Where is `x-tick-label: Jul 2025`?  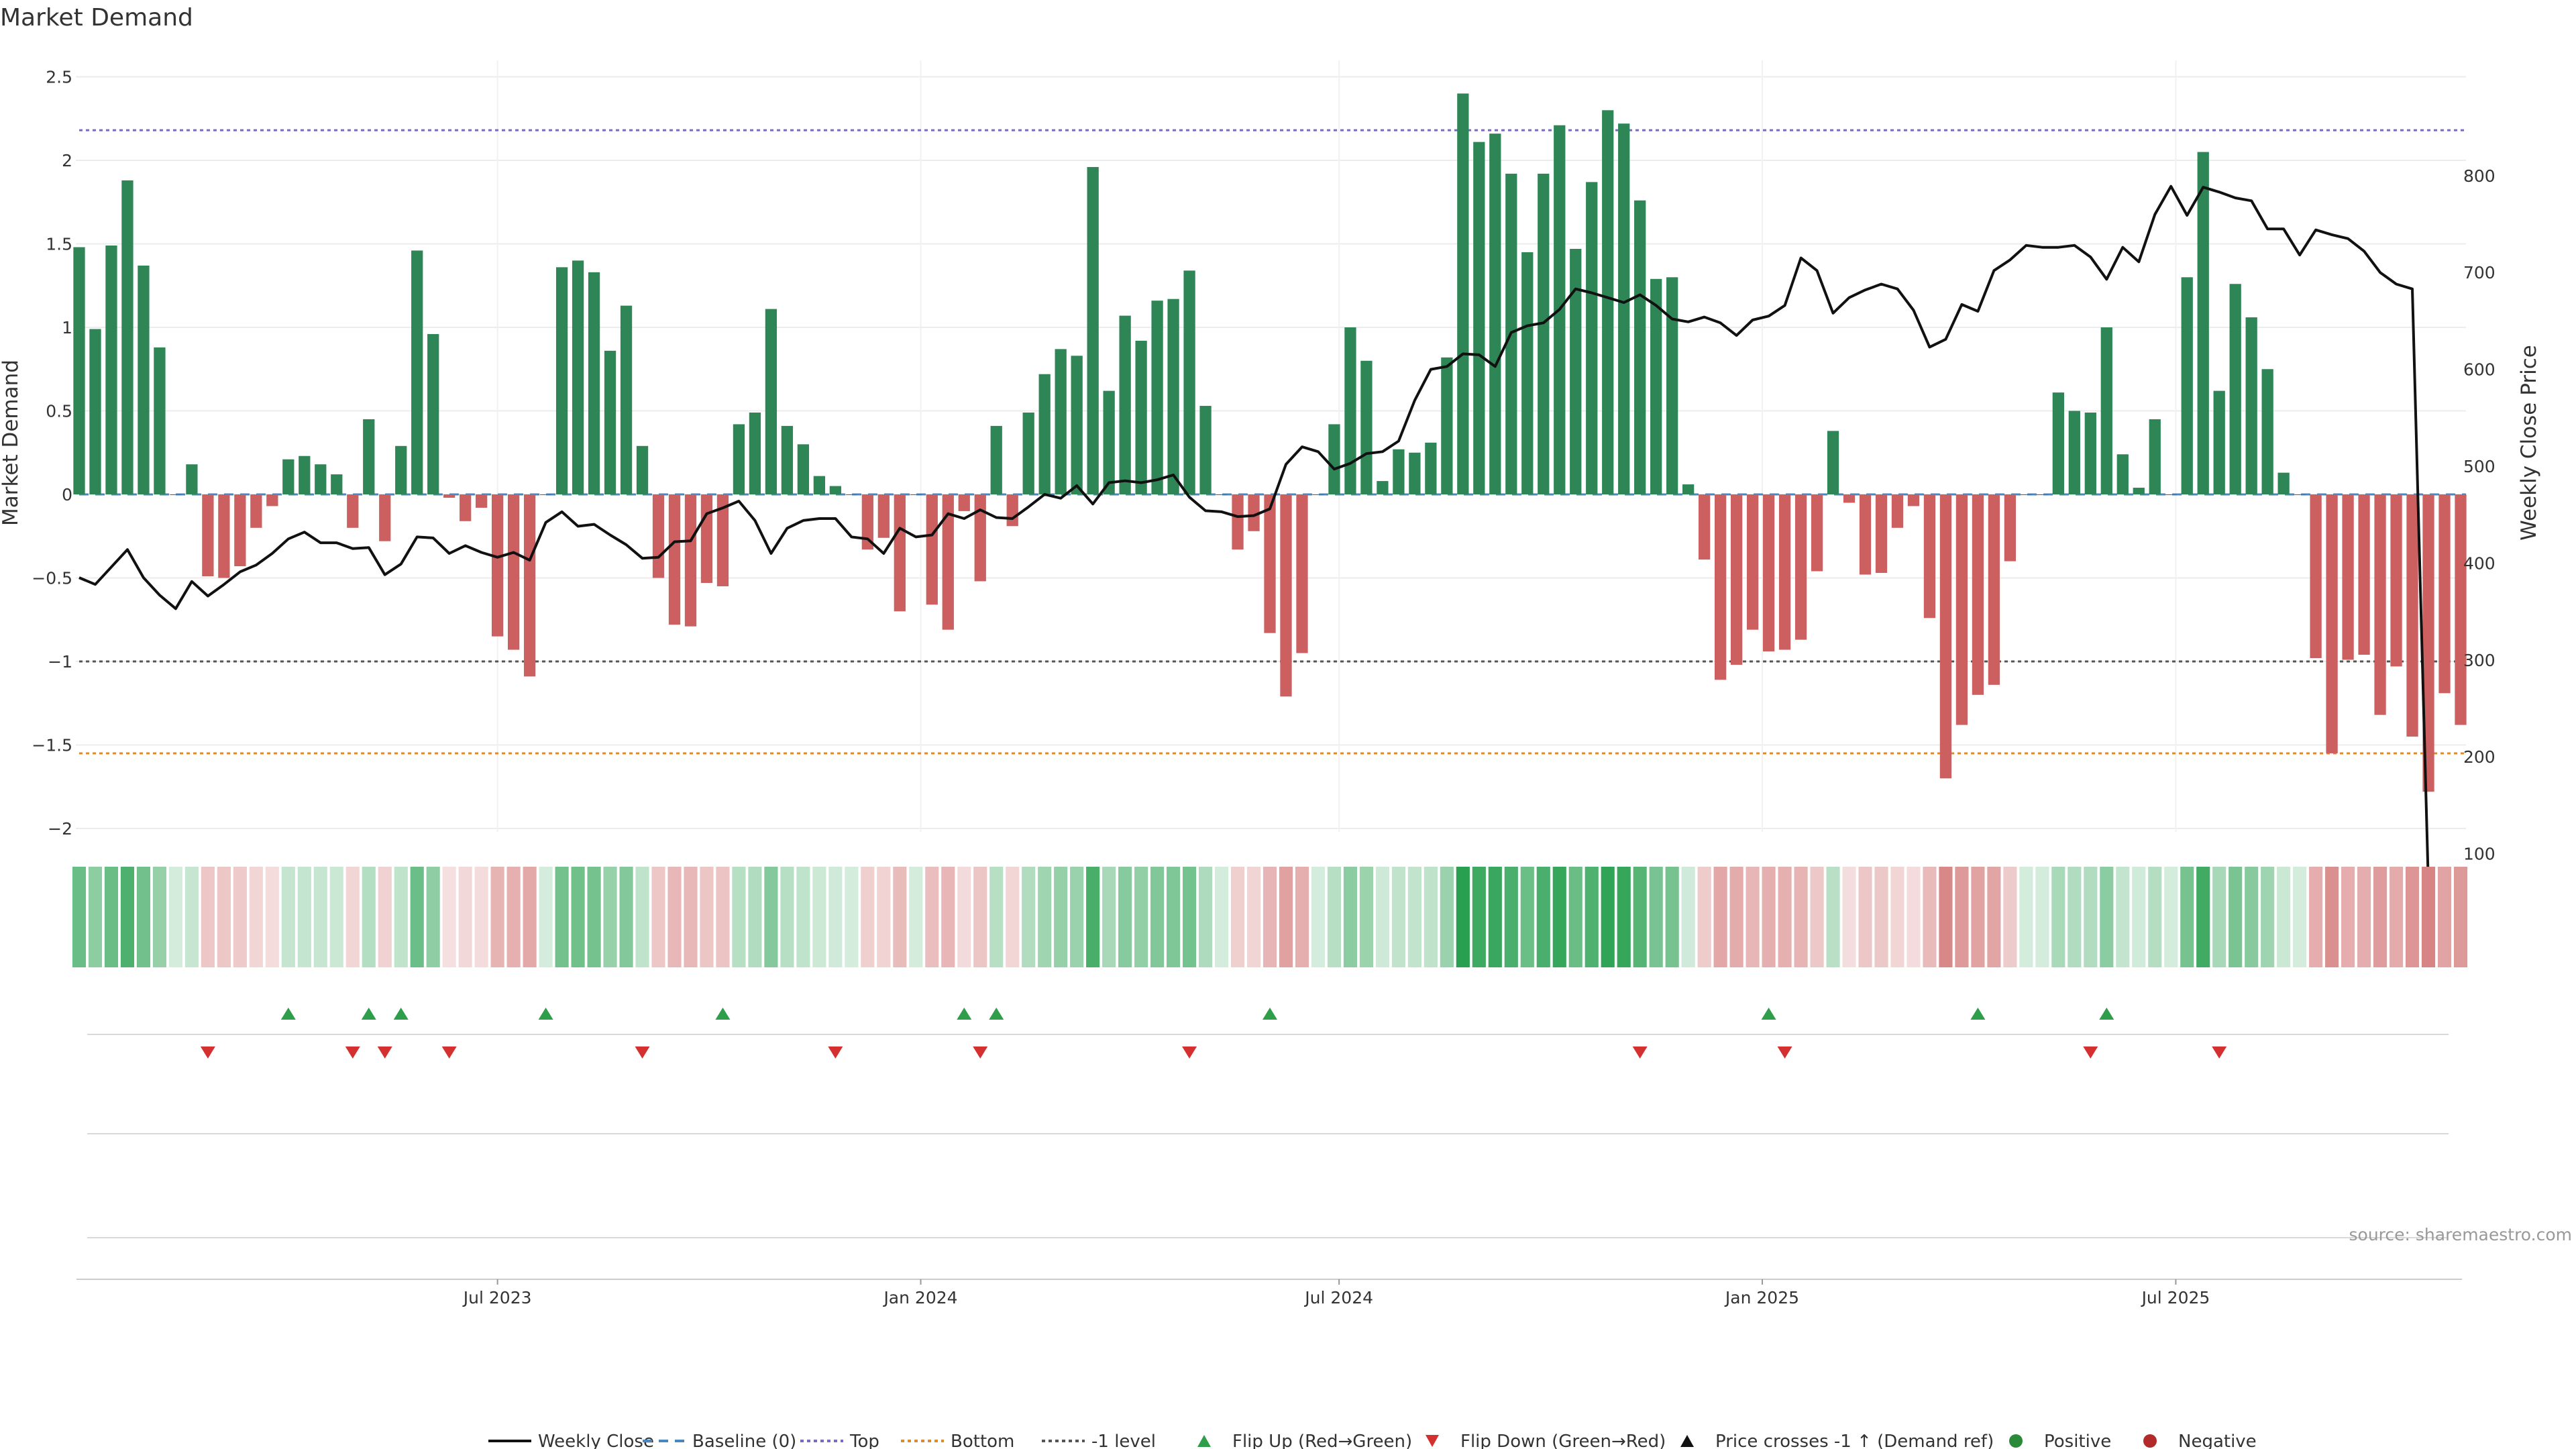
x-tick-label: Jul 2025 is located at coordinates (2175, 1297).